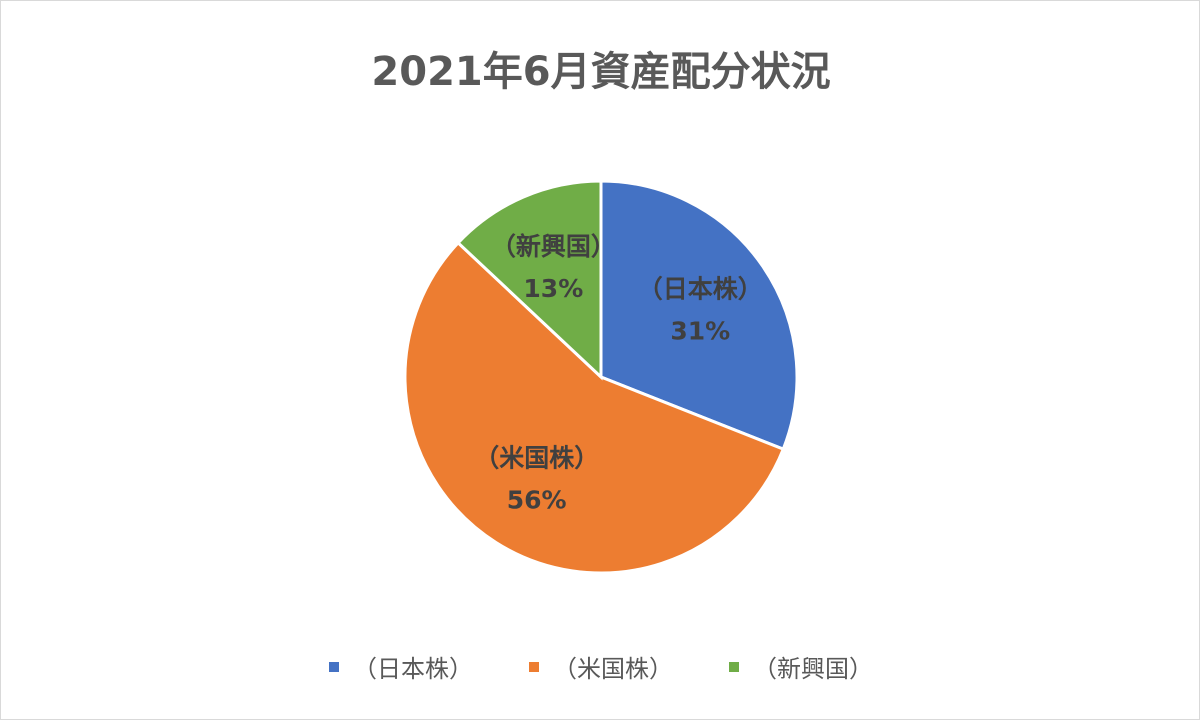 The width and height of the screenshot is (1200, 720). What do you see at coordinates (813, 669) in the screenshot?
I see `legend-label: （新興国）` at bounding box center [813, 669].